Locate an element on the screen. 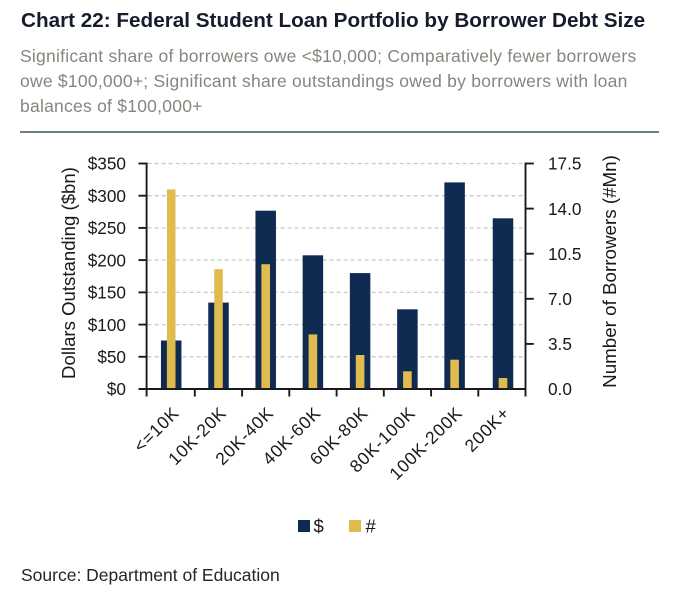 Image resolution: width=700 pixels, height=594 pixels. svg-text: $300 is located at coordinates (107, 196).